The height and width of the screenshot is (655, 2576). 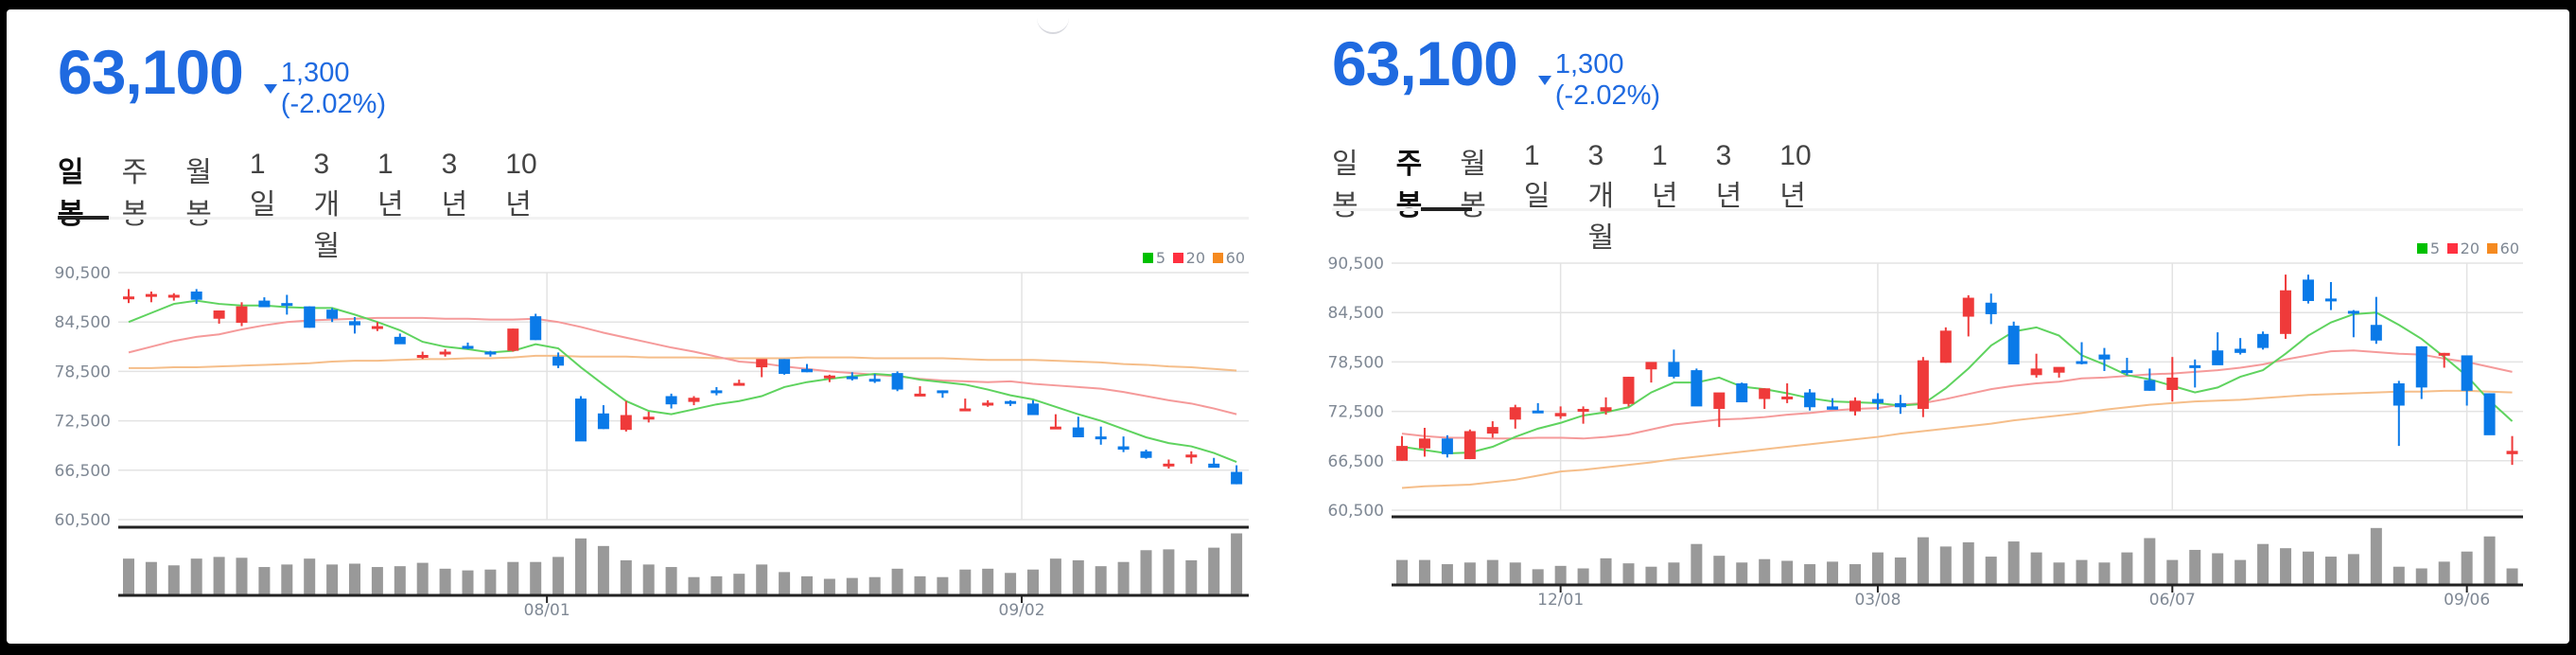 What do you see at coordinates (654, 218) in the screenshot?
I see `tab-divider` at bounding box center [654, 218].